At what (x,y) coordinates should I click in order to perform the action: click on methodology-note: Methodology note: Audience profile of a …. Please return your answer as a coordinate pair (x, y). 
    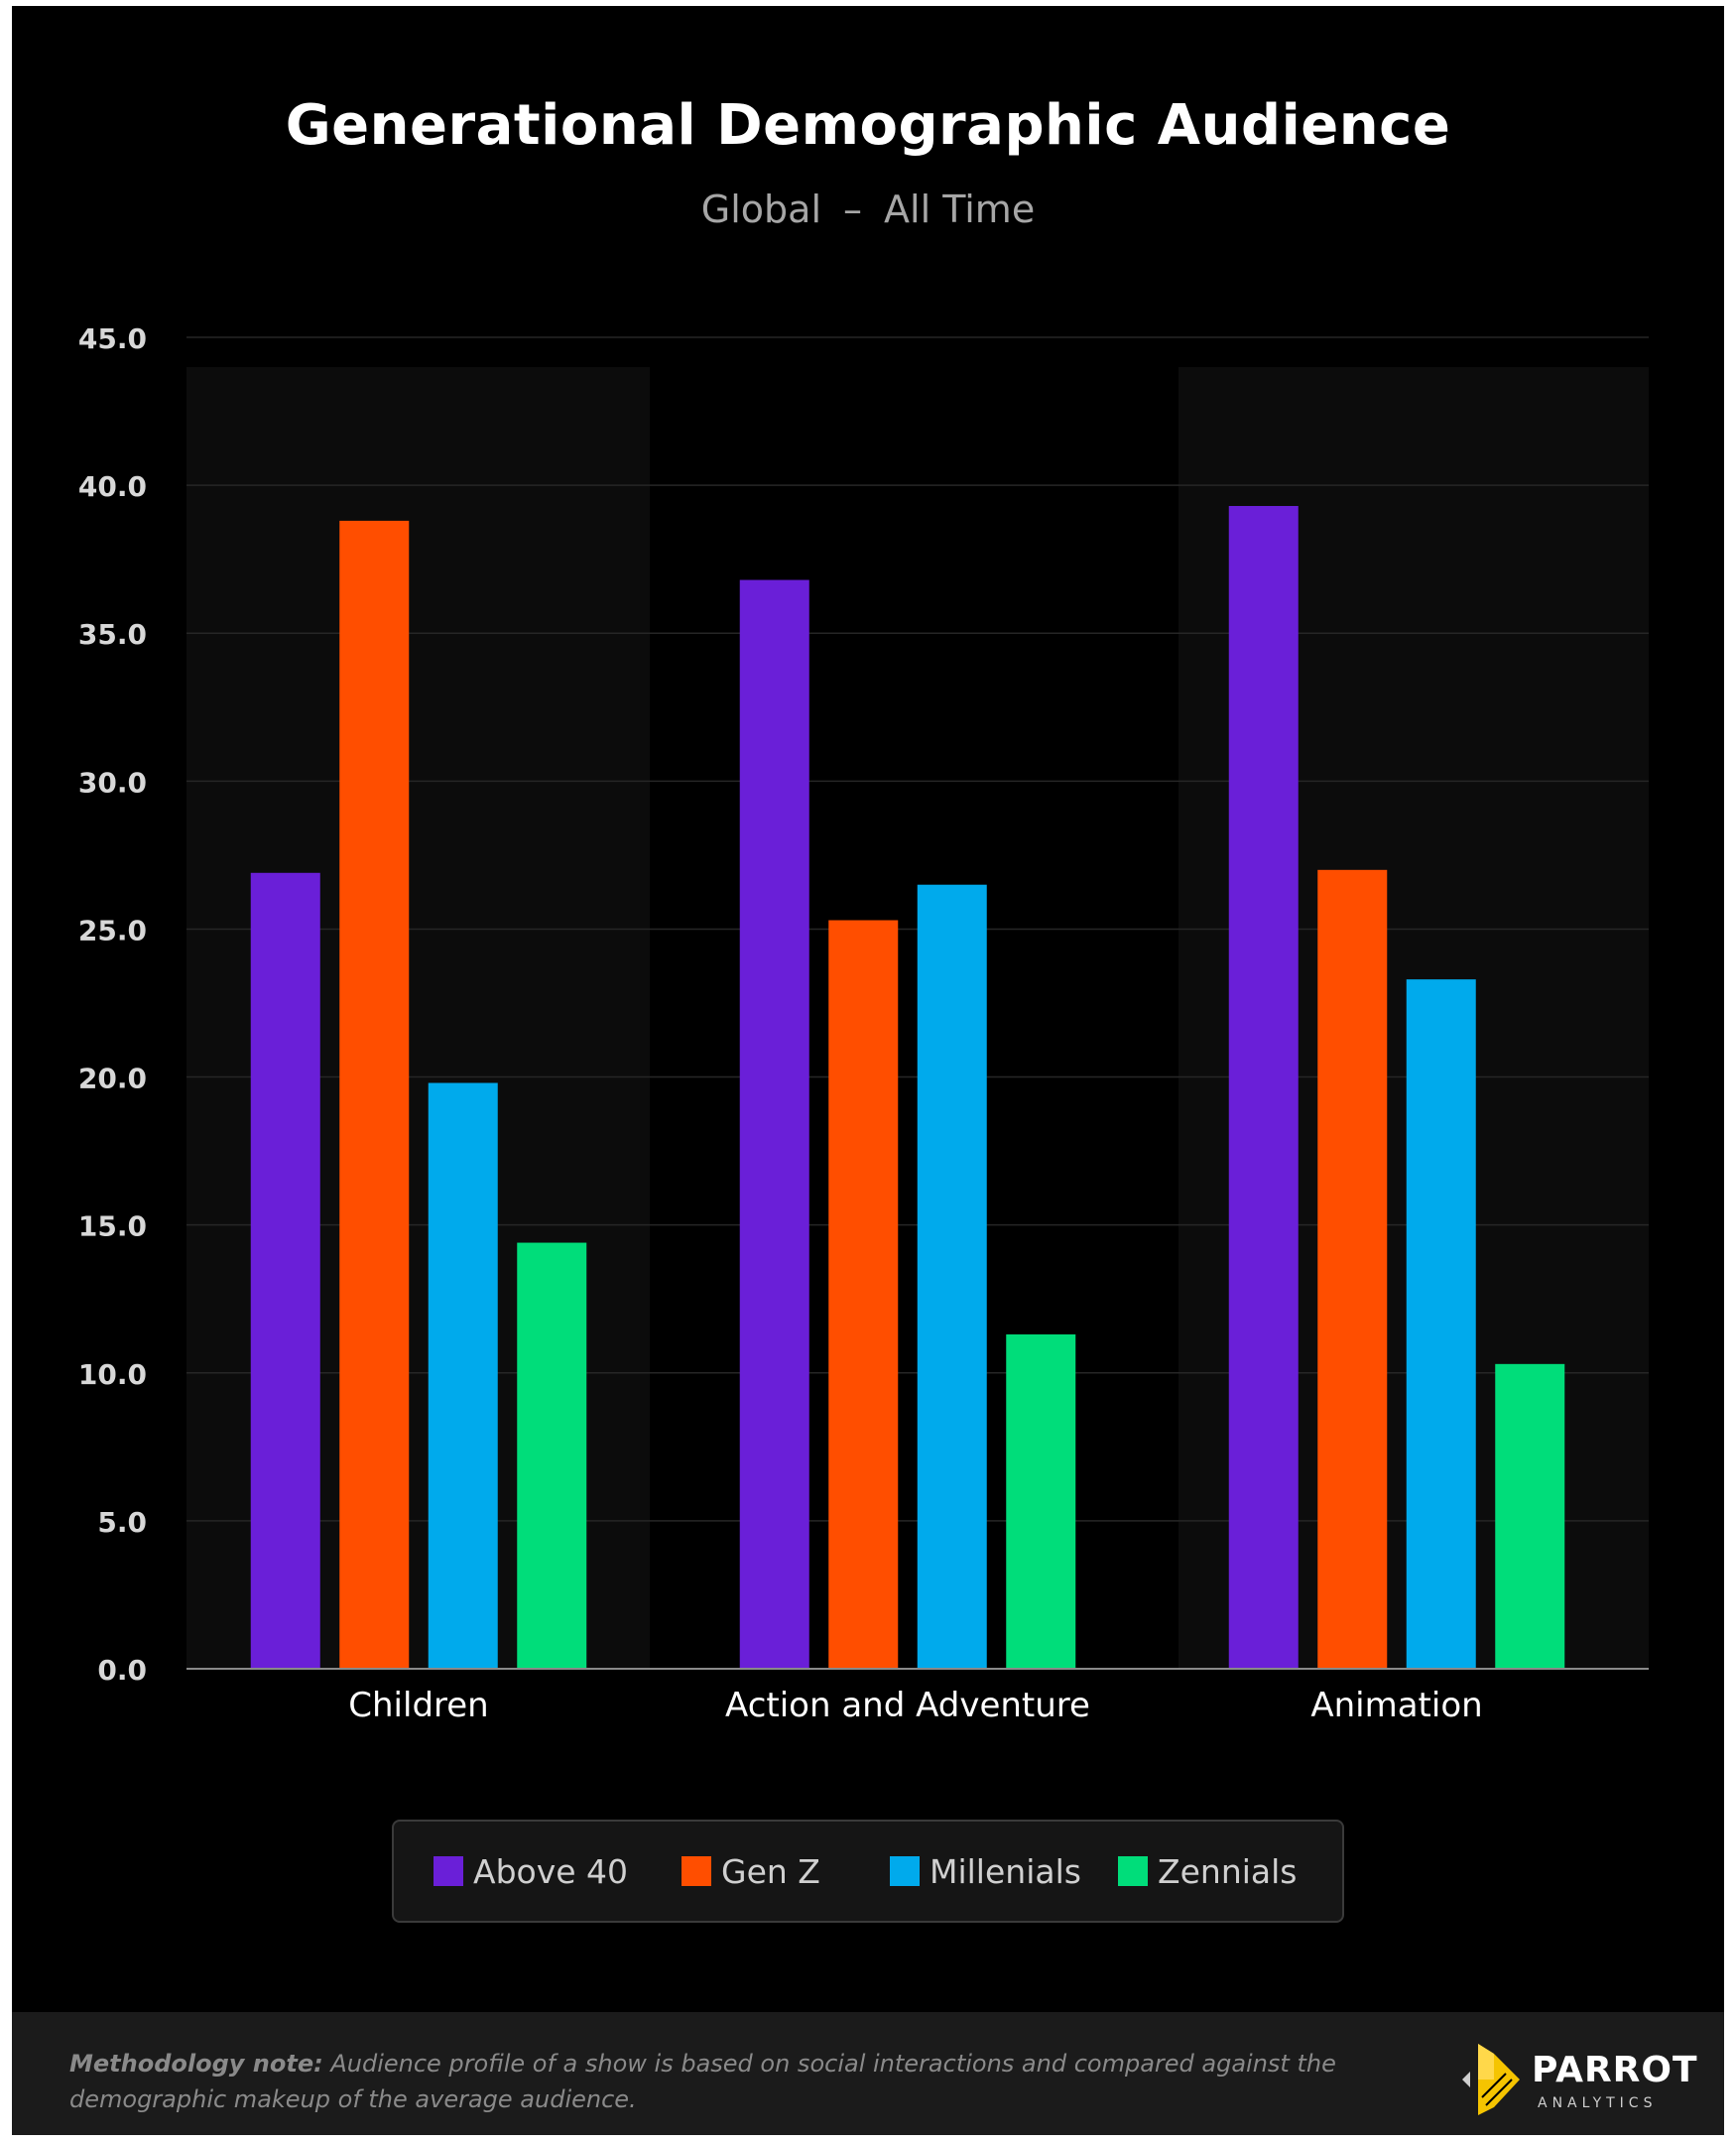
    Looking at the image, I should click on (714, 2081).